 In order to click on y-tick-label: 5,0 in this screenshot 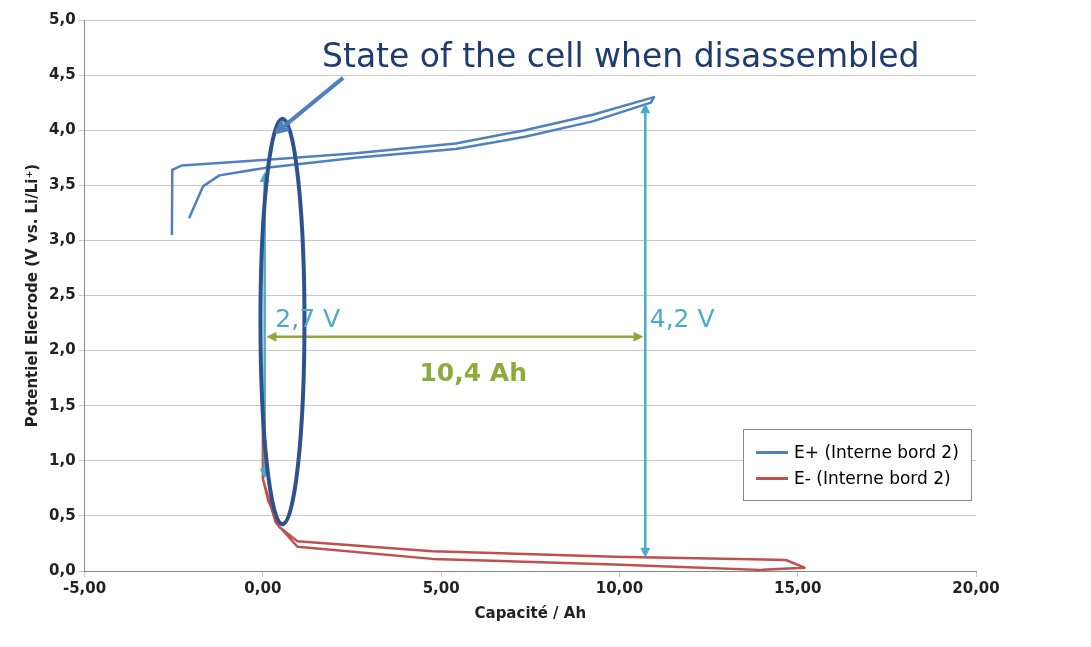, I will do `click(62, 18)`.